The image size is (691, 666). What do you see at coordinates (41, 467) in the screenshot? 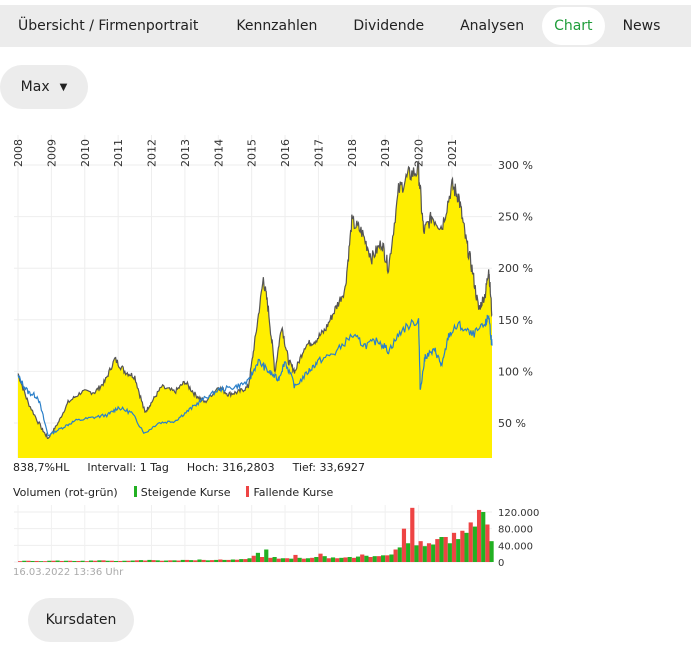
I see `change-value: 838,7%HL` at bounding box center [41, 467].